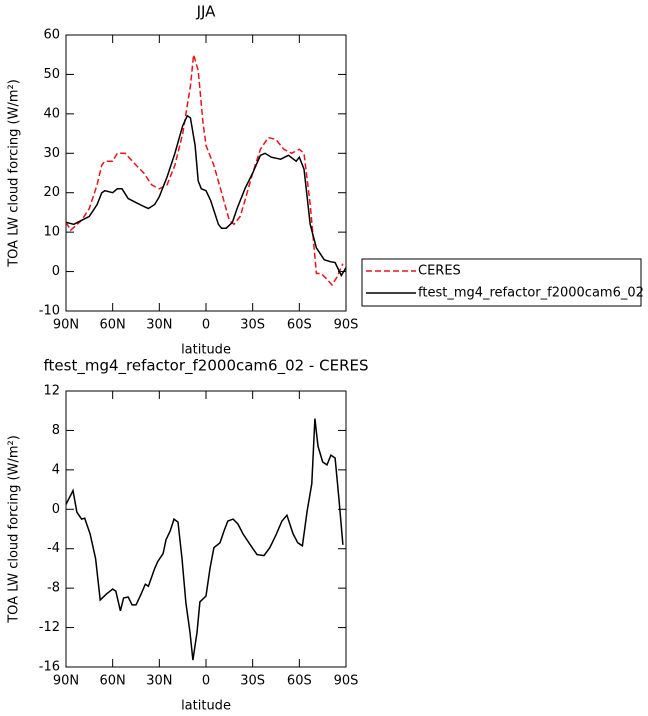 The height and width of the screenshot is (716, 648). What do you see at coordinates (49, 667) in the screenshot?
I see `y-tick-label: -16` at bounding box center [49, 667].